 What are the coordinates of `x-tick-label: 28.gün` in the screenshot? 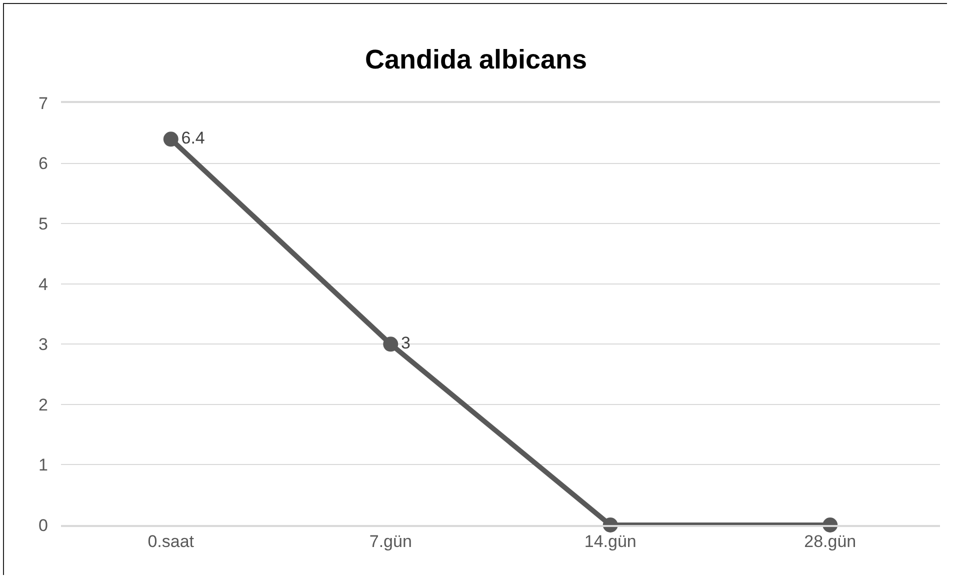 It's located at (830, 542).